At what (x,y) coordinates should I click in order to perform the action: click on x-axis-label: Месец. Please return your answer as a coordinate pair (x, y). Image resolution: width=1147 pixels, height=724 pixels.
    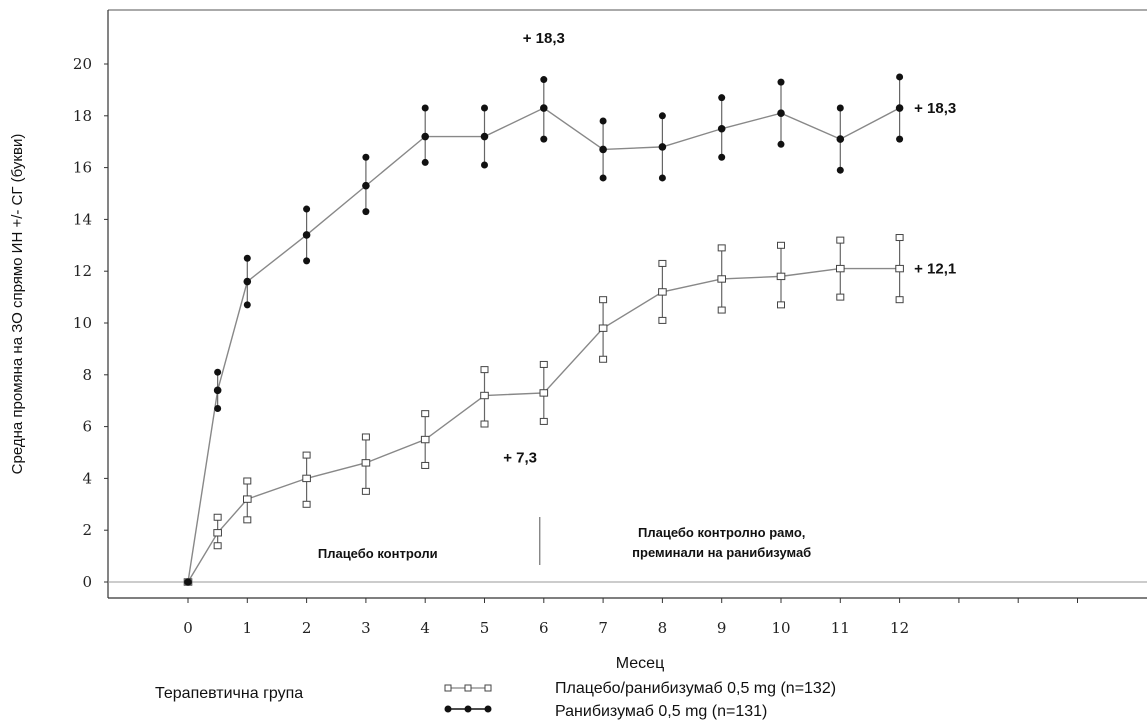
    Looking at the image, I should click on (640, 663).